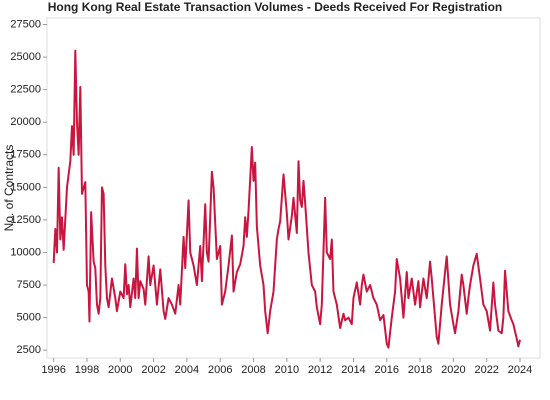 The width and height of the screenshot is (550, 400). What do you see at coordinates (353, 370) in the screenshot?
I see `x-tick-label: 2014` at bounding box center [353, 370].